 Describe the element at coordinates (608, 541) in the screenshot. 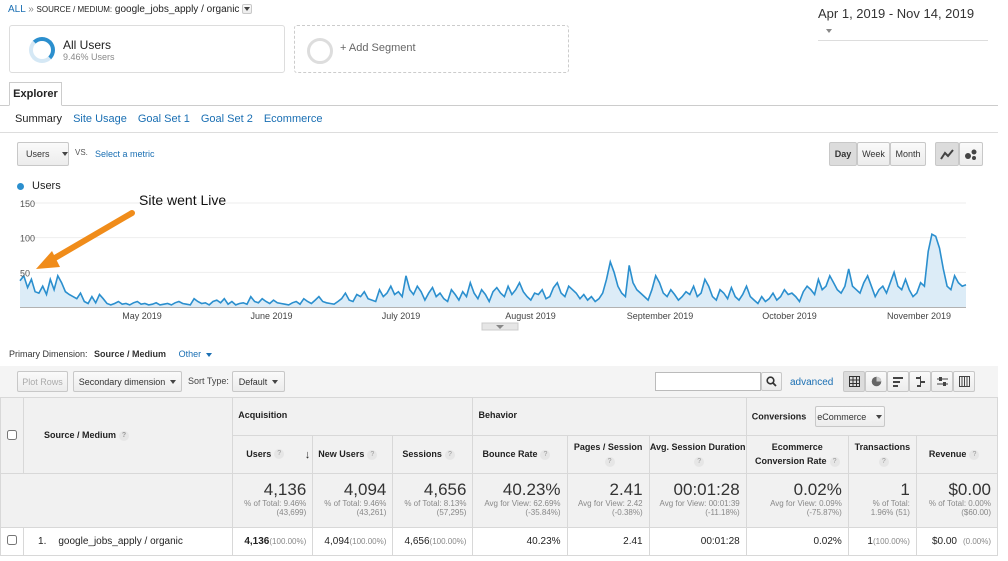

I see `row-pages-session: 2.41` at that location.